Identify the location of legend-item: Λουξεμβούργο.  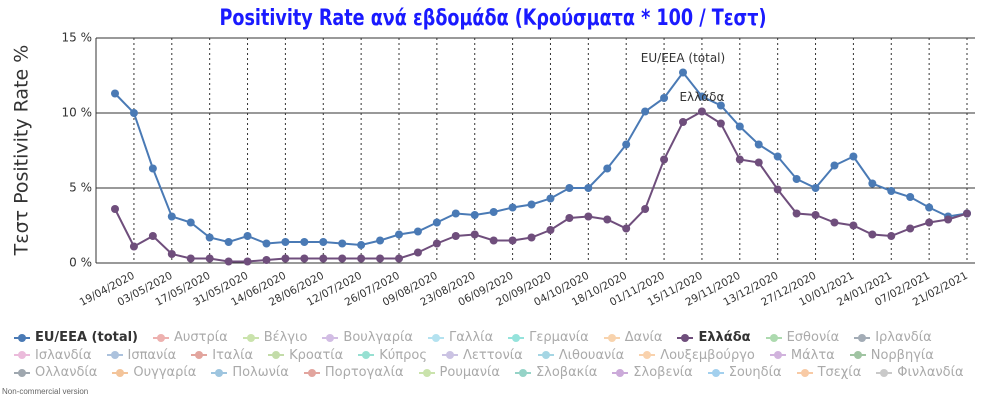
(697, 356).